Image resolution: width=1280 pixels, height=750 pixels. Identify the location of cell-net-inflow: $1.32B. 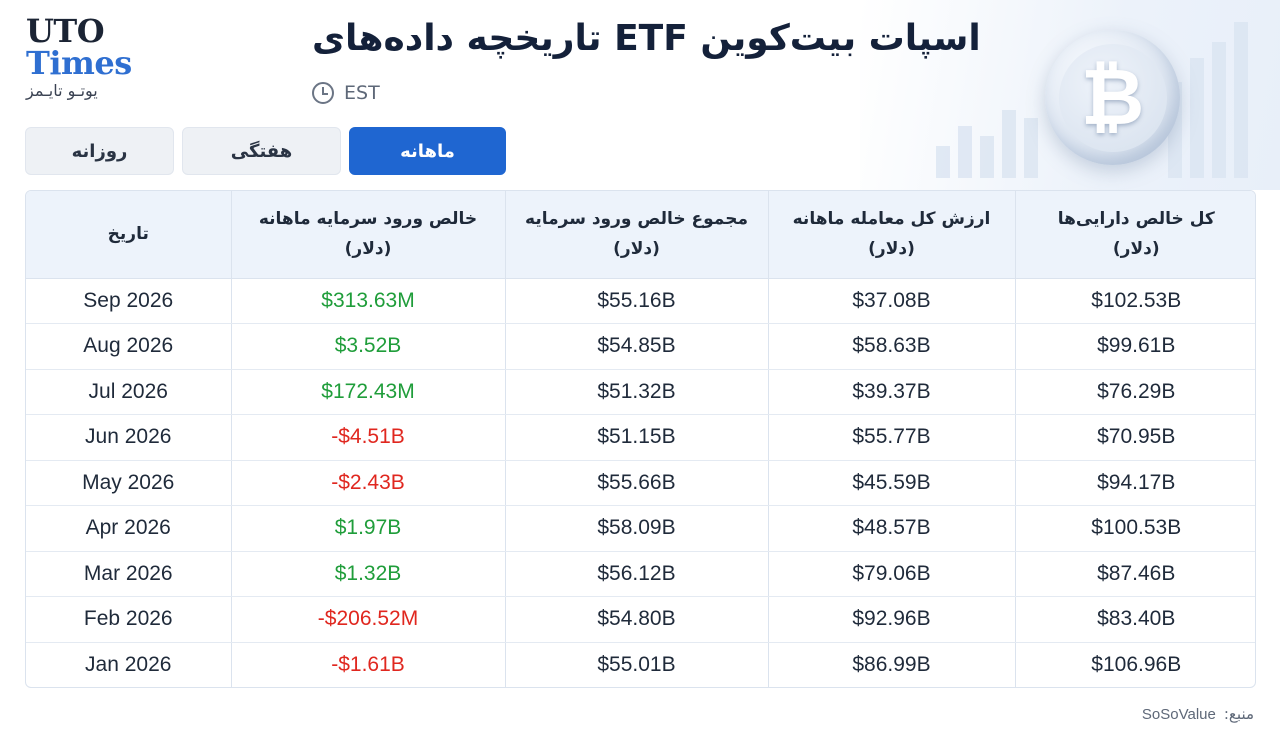
(367, 574).